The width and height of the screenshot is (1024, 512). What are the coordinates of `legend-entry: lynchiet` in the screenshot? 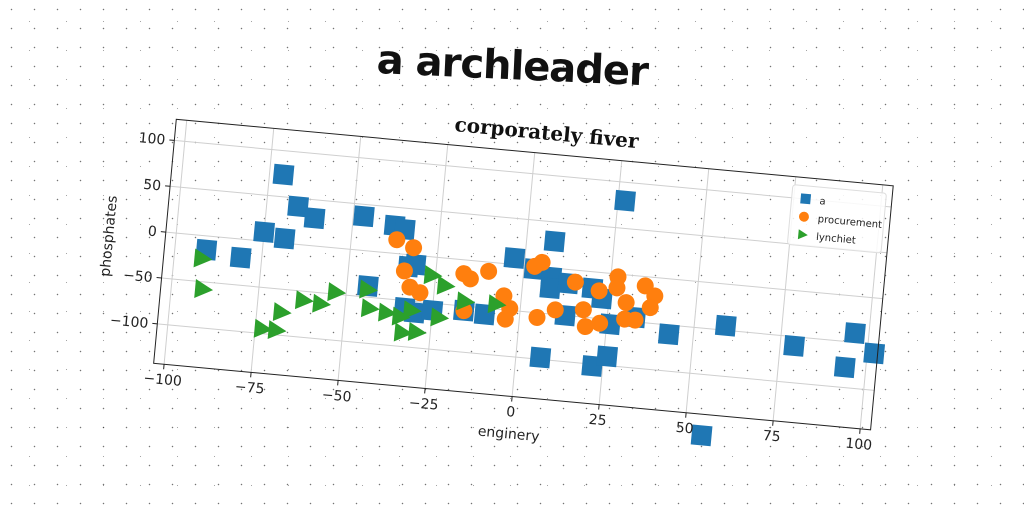 It's located at (836, 239).